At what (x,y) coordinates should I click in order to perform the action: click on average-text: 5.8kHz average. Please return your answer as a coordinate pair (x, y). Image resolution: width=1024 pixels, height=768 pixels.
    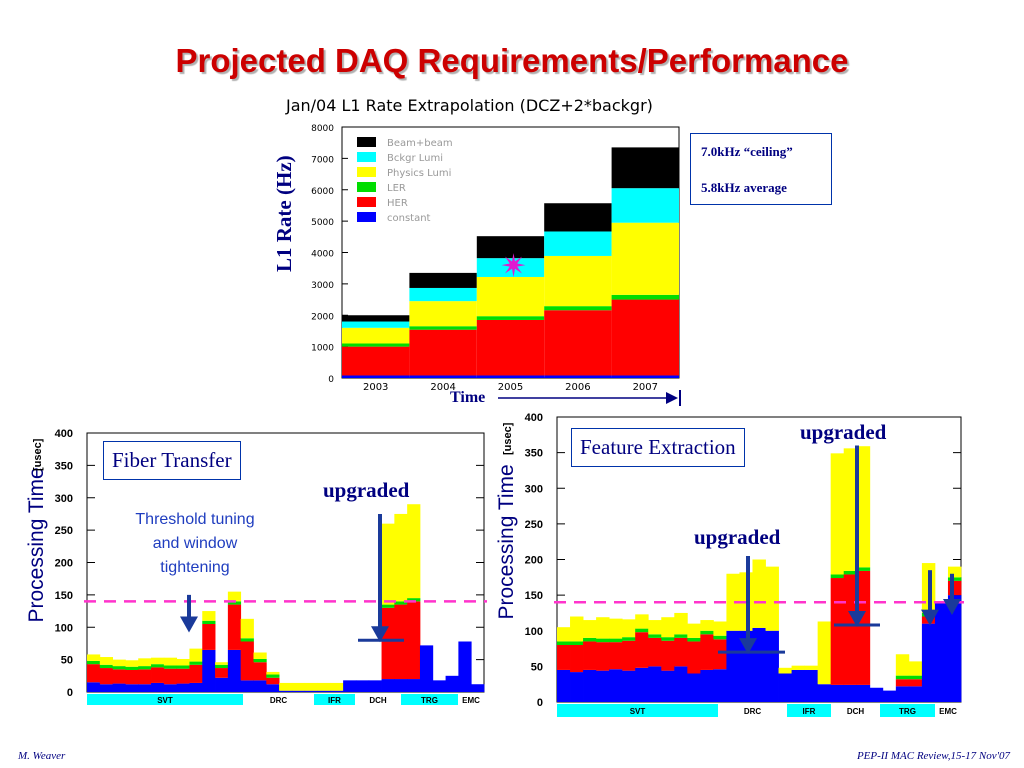
    Looking at the image, I should click on (744, 187).